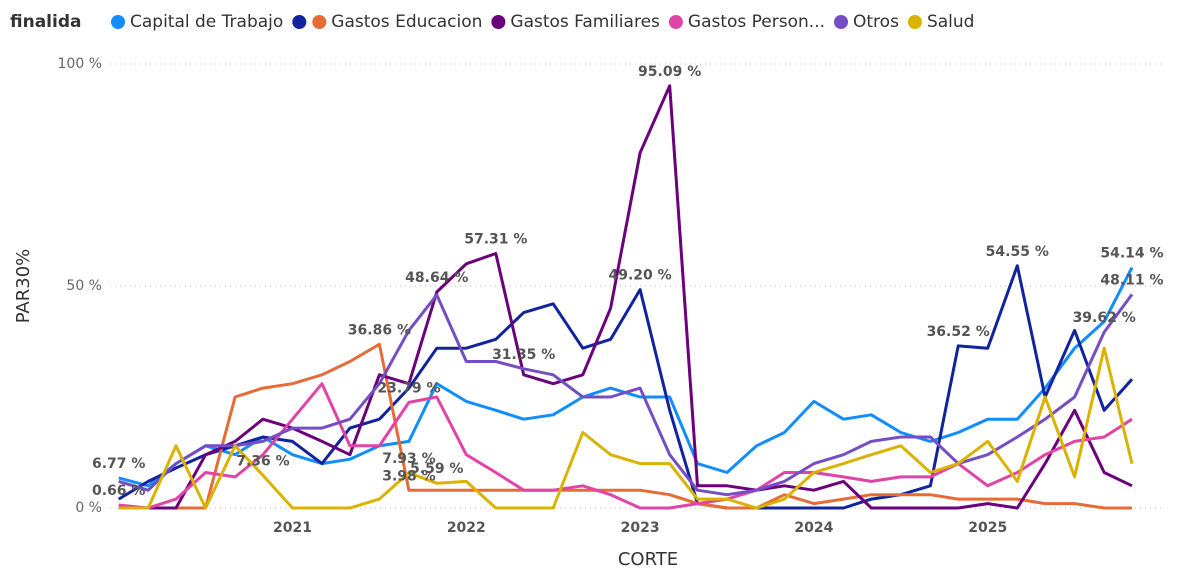 The height and width of the screenshot is (572, 1185). What do you see at coordinates (669, 72) in the screenshot?
I see `data-label: 95.09 %` at bounding box center [669, 72].